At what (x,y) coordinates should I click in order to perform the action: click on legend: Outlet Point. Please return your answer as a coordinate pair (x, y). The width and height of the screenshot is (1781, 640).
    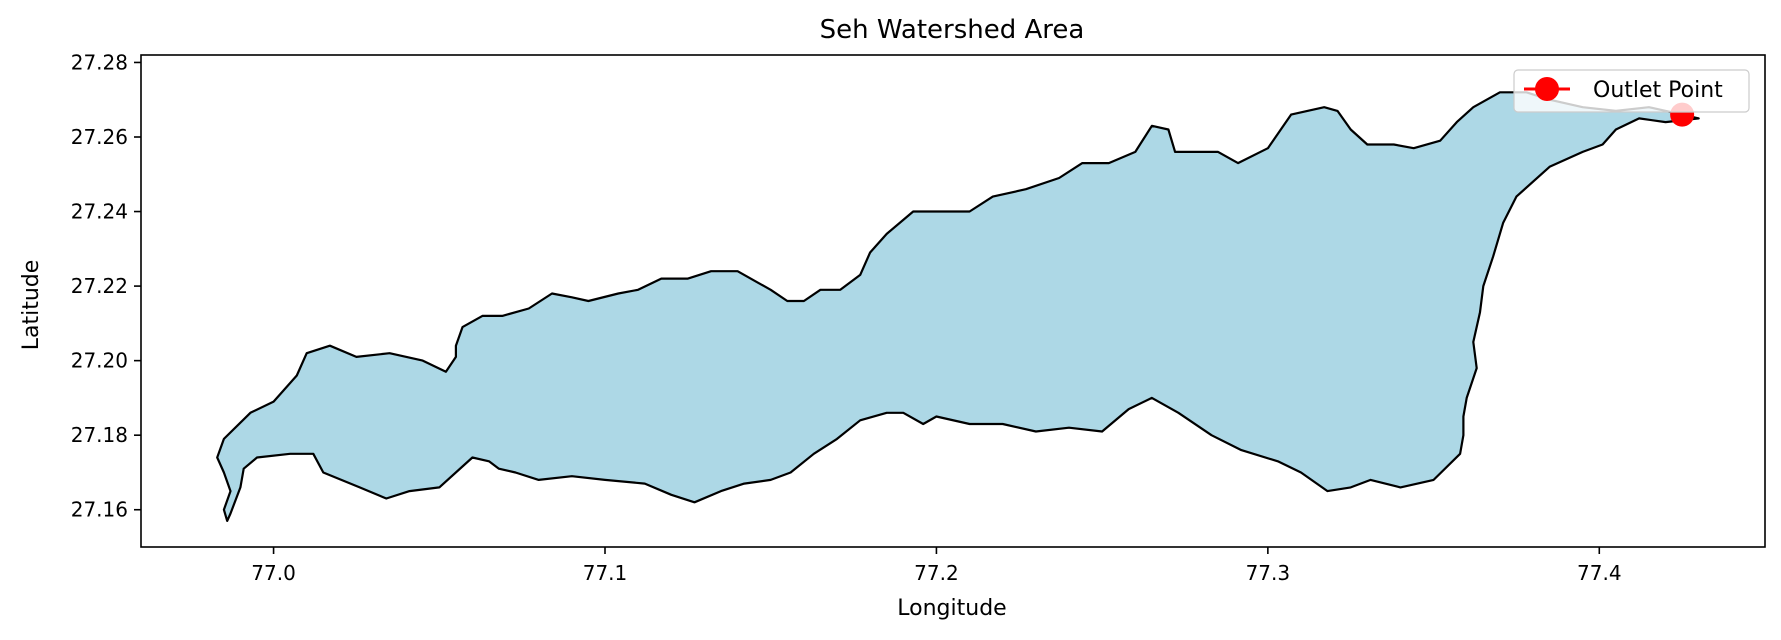
    Looking at the image, I should click on (1631, 91).